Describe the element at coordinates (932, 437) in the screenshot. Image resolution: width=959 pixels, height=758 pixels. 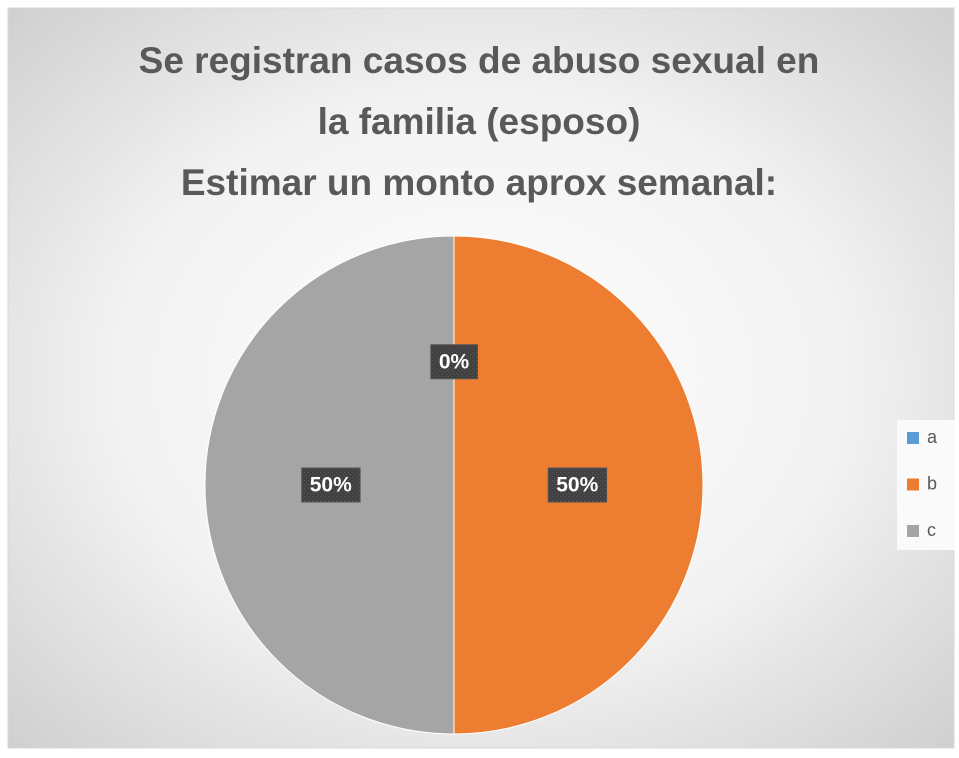
I see `legend-label: a` at that location.